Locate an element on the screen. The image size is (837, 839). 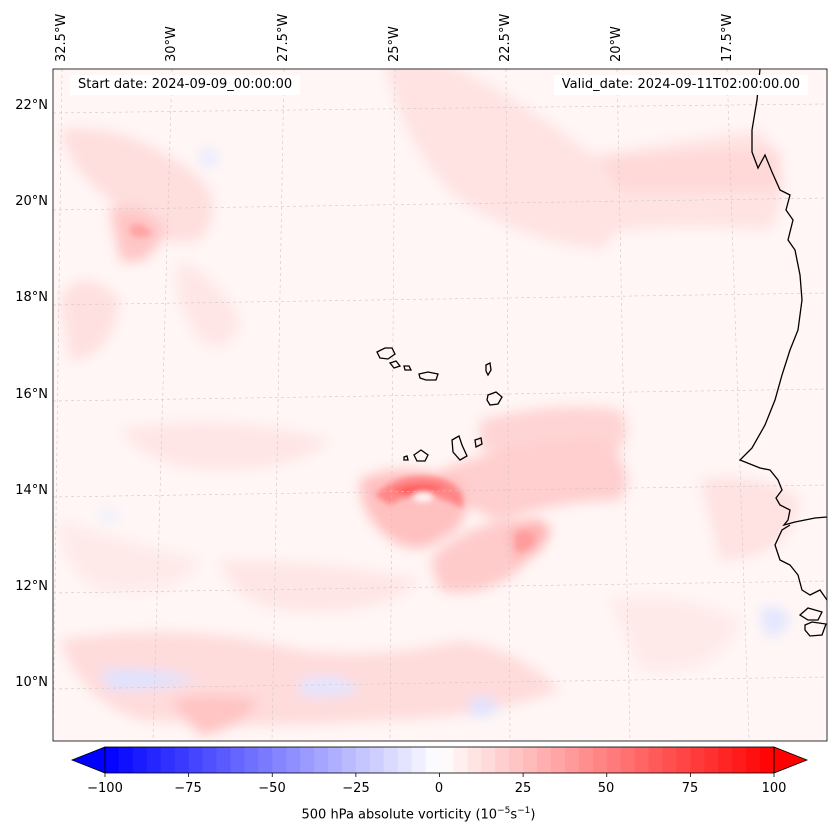
lon-label-25w: 25°W is located at coordinates (394, 44).